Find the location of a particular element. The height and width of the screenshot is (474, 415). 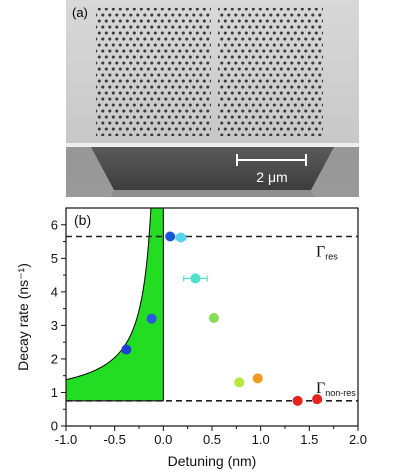

y-tick-label: 1 is located at coordinates (54, 392).